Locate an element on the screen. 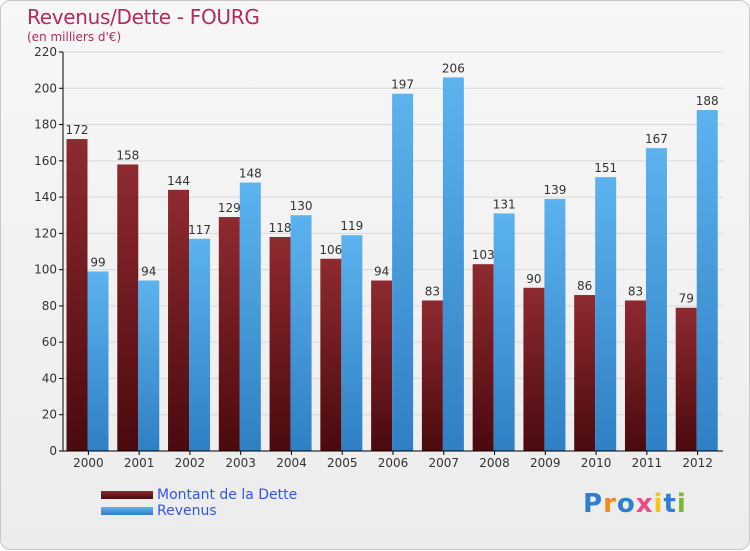 The image size is (750, 551). logo-letter: r is located at coordinates (610, 504).